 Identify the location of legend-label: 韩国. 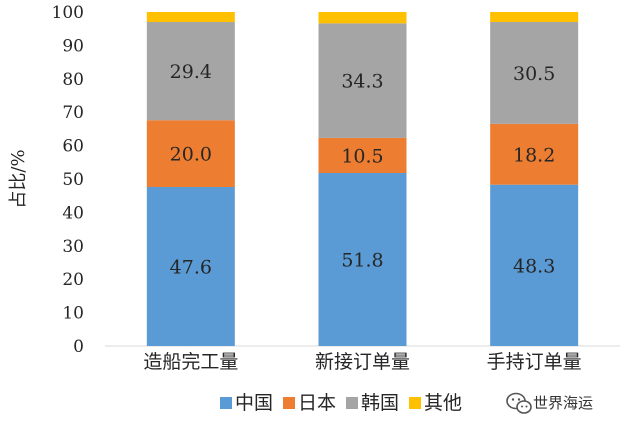
(380, 403).